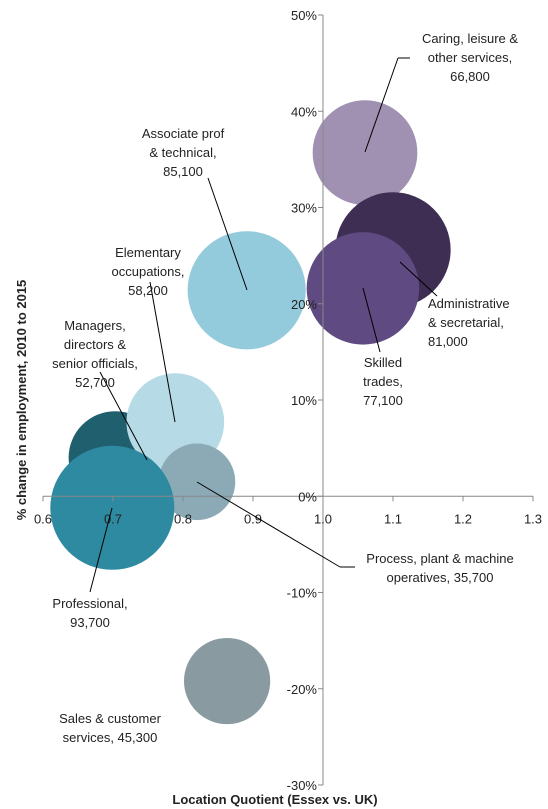  I want to click on x-tick-label: 1.3, so click(533, 518).